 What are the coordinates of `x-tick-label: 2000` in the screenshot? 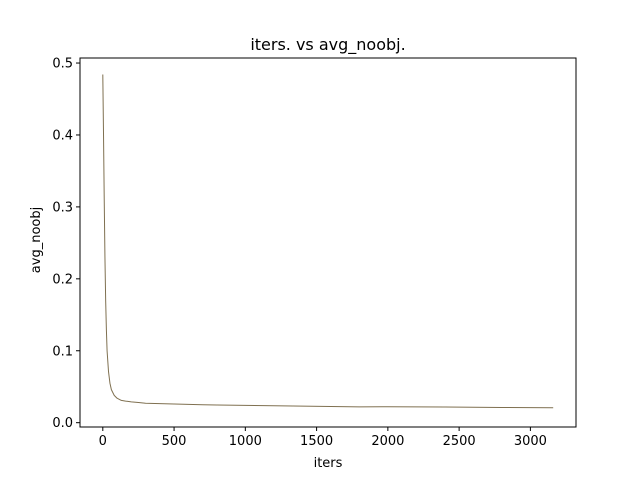 It's located at (387, 441).